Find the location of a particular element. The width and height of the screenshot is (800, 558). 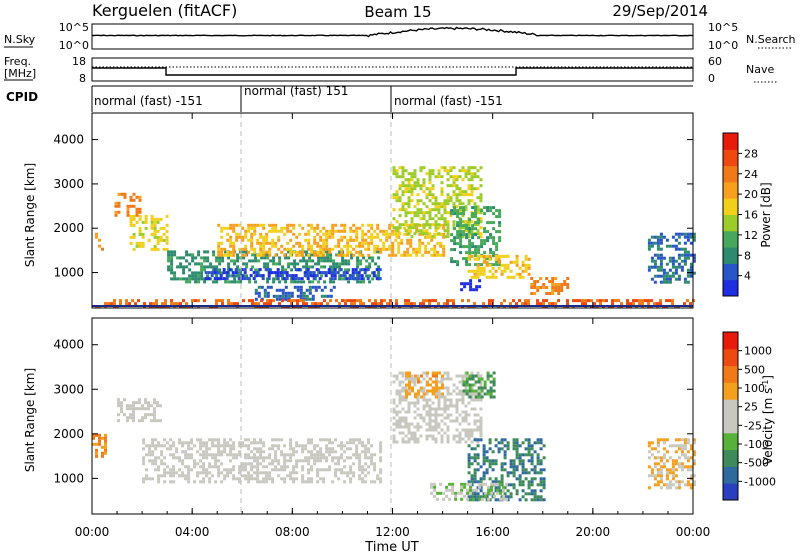

x-tick-label: 12:00 is located at coordinates (392, 532).